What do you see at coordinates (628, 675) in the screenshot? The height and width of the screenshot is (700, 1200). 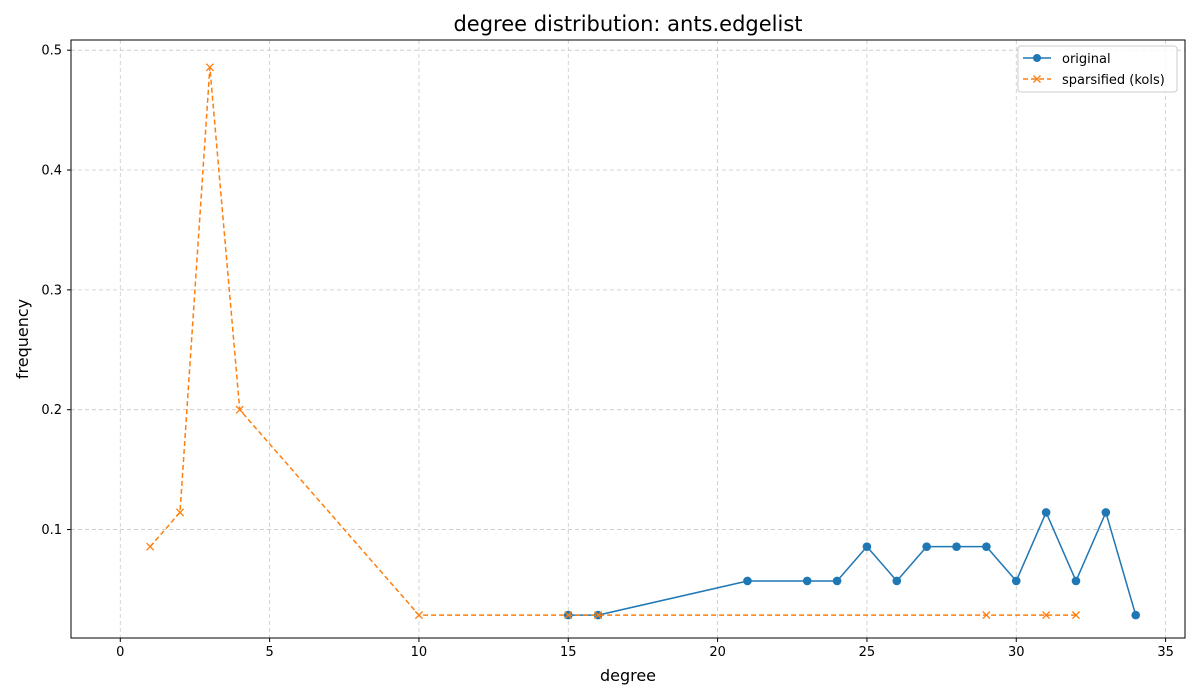 I see `x-axis-label: degree` at bounding box center [628, 675].